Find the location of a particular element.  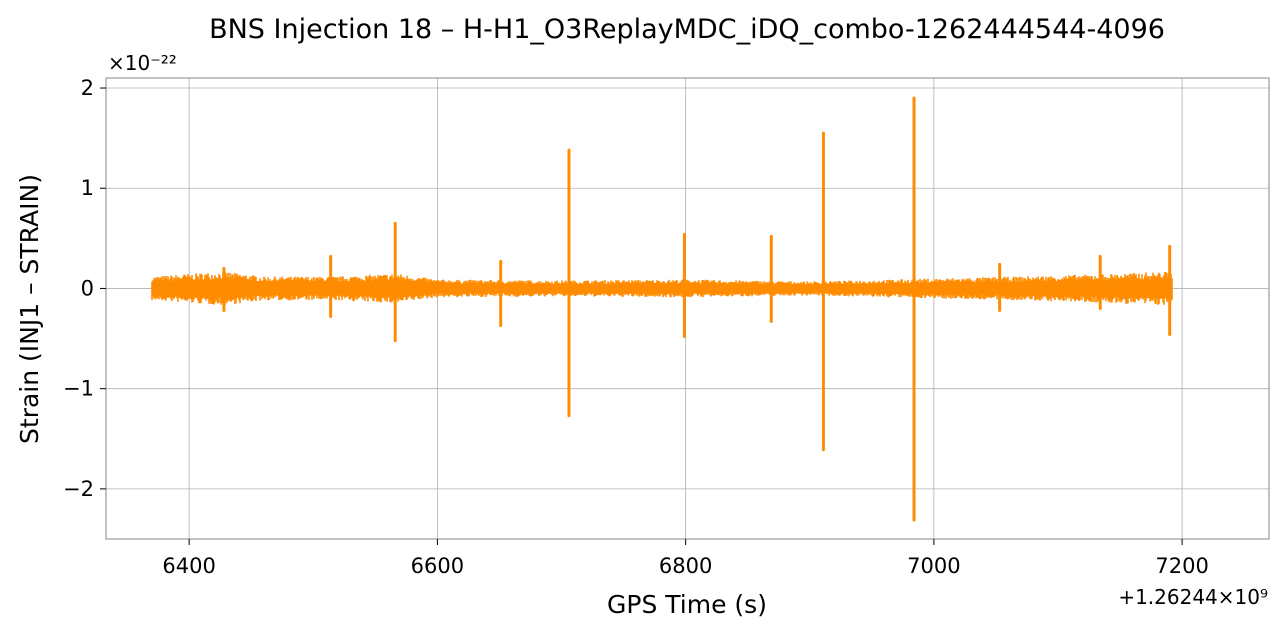

y-tick-label: 1 is located at coordinates (87, 188).